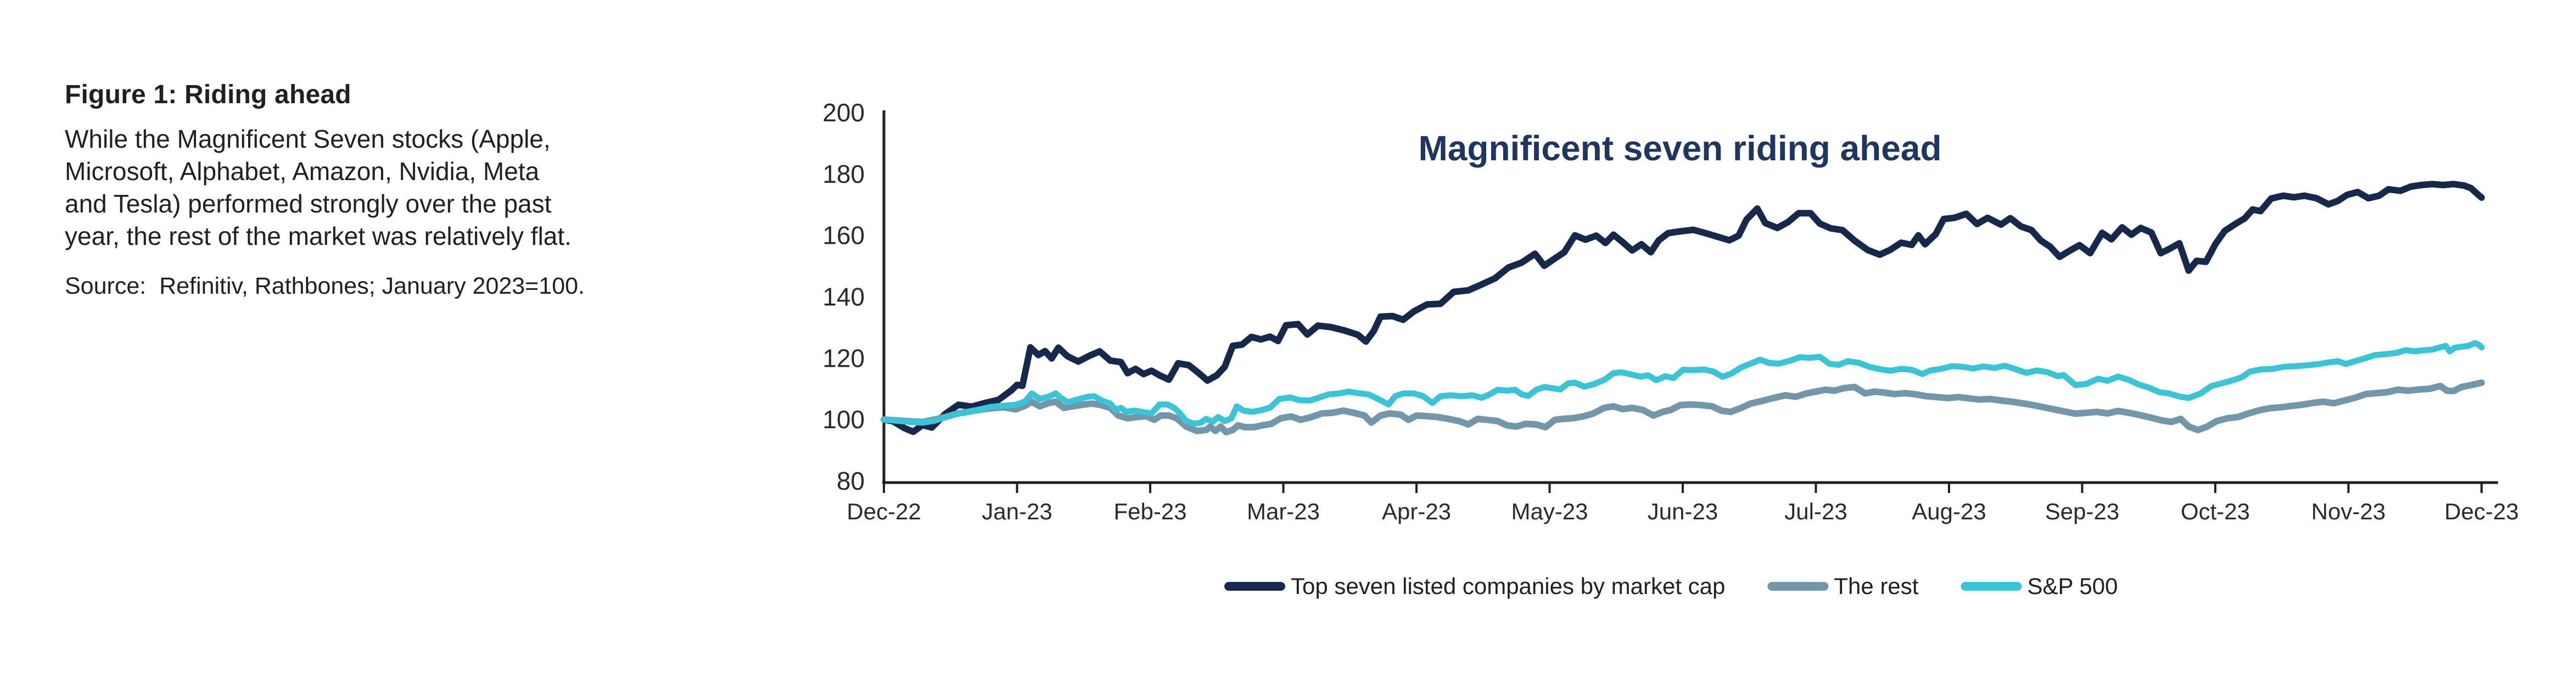  I want to click on legend-item: Top seven listed companies by market cap, so click(1474, 586).